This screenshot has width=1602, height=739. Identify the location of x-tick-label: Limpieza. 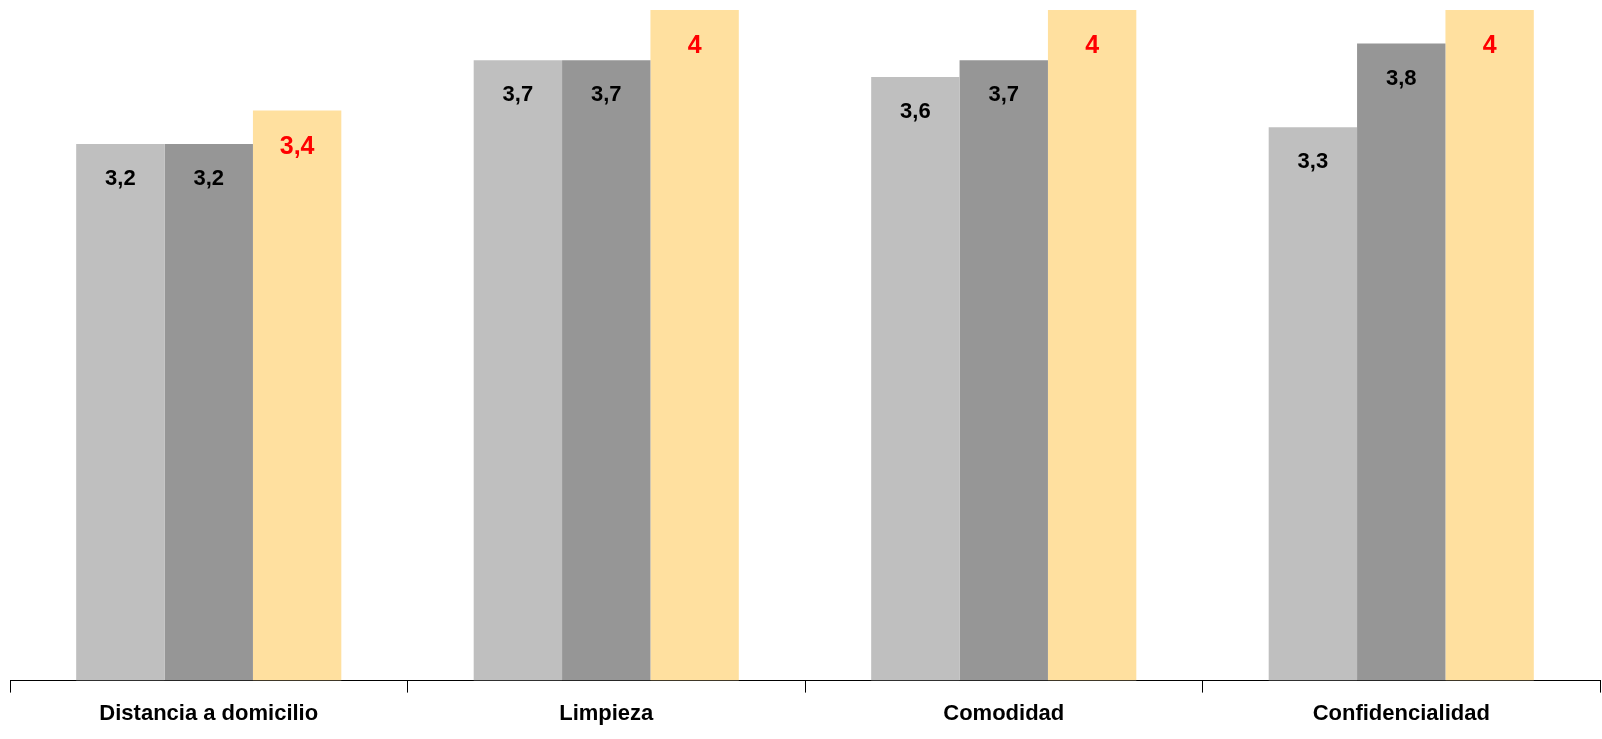
(607, 712).